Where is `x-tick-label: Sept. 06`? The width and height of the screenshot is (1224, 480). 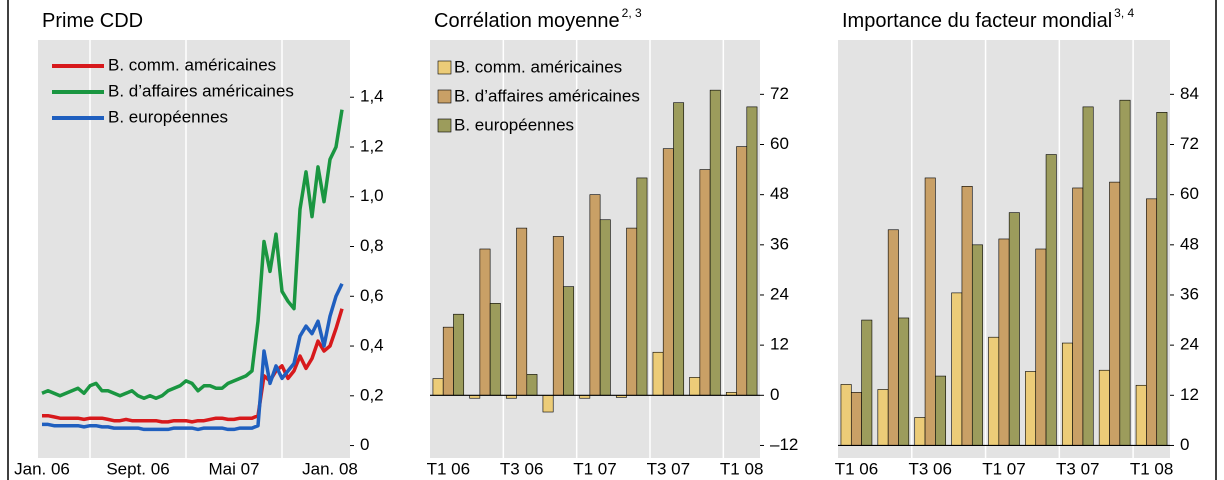
x-tick-label: Sept. 06 is located at coordinates (137, 468).